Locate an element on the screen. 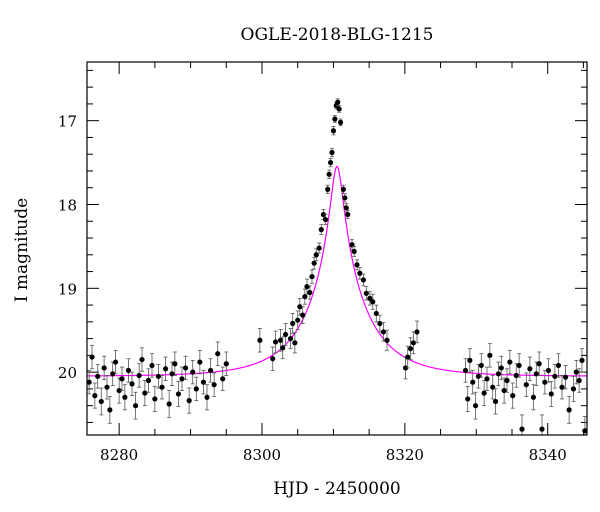 This screenshot has height=512, width=600. y-tick-label: 17 is located at coordinates (67, 122).